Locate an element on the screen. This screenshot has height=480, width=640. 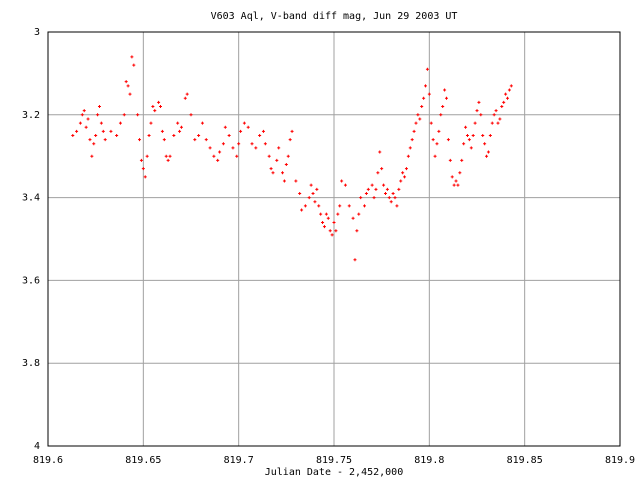
y-tick-label: 3.8 is located at coordinates (31, 363).